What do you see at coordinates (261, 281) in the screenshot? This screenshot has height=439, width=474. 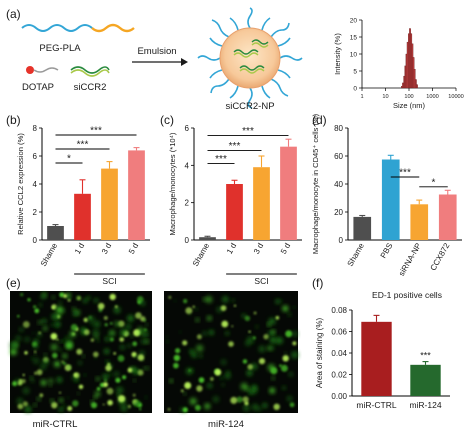 I see `group-label-c: SCI` at bounding box center [261, 281].